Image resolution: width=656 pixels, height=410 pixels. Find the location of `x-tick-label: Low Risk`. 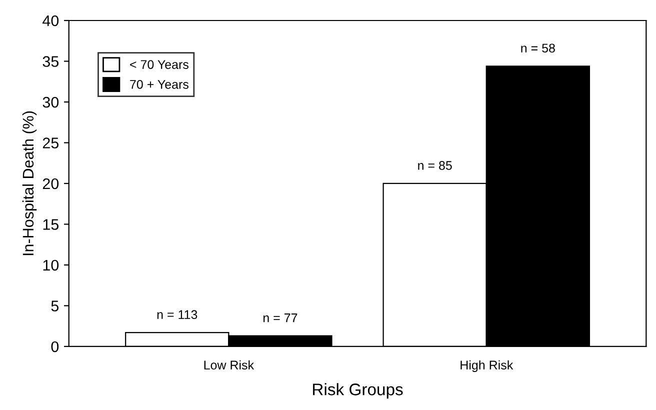

x-tick-label: Low Risk is located at coordinates (229, 365).